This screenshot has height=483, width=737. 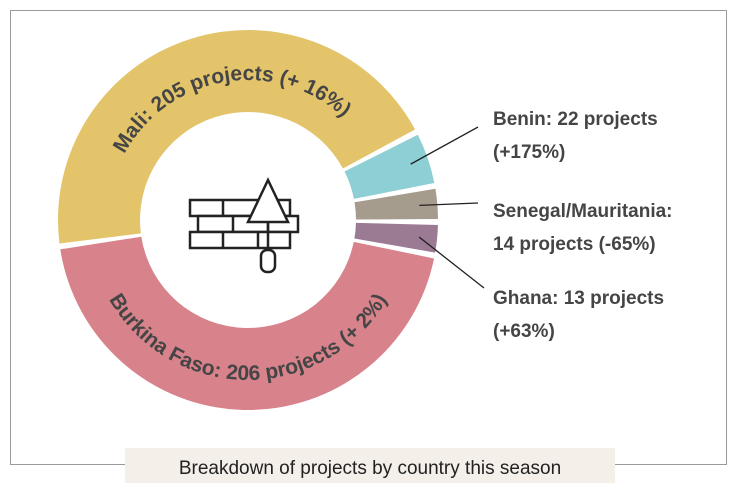 I want to click on segment-label: Benin: 22 projects, so click(x=575, y=119).